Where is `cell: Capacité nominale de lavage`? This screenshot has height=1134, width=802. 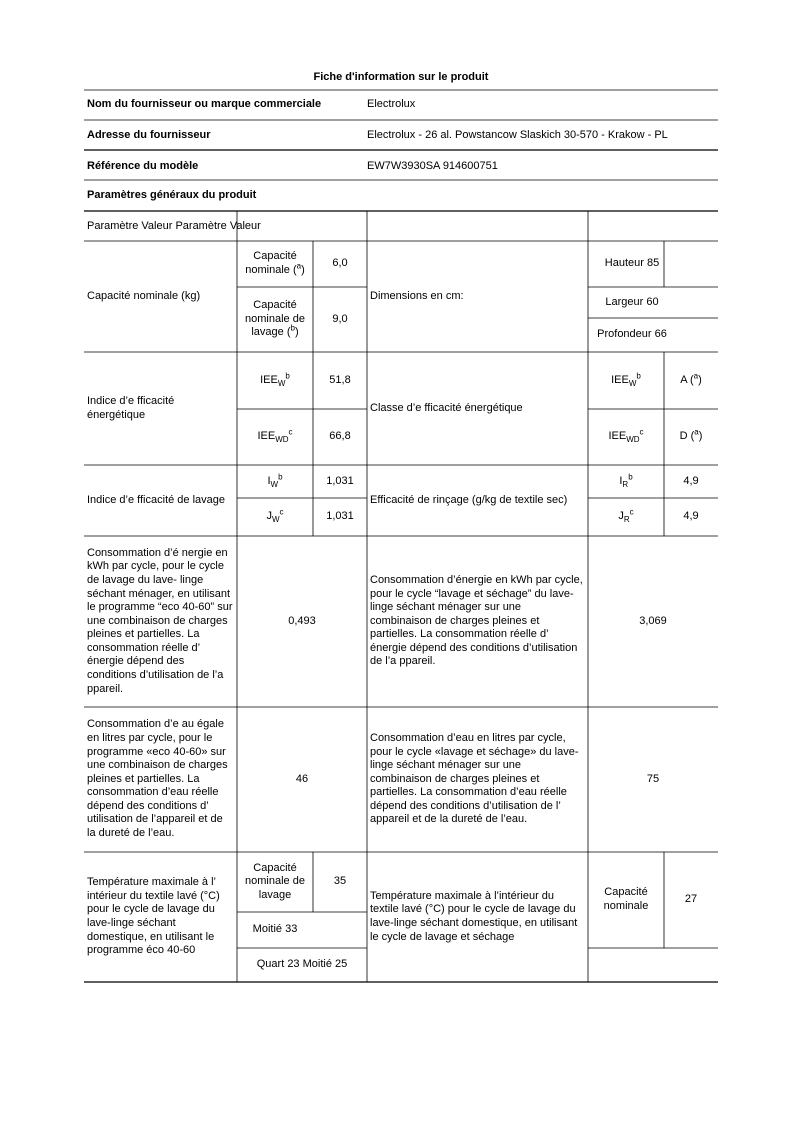 cell: Capacité nominale de lavage is located at coordinates (275, 881).